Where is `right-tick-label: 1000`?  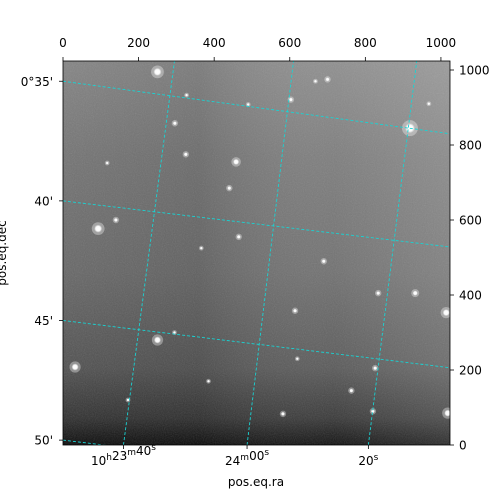 right-tick-label: 1000 is located at coordinates (474, 71).